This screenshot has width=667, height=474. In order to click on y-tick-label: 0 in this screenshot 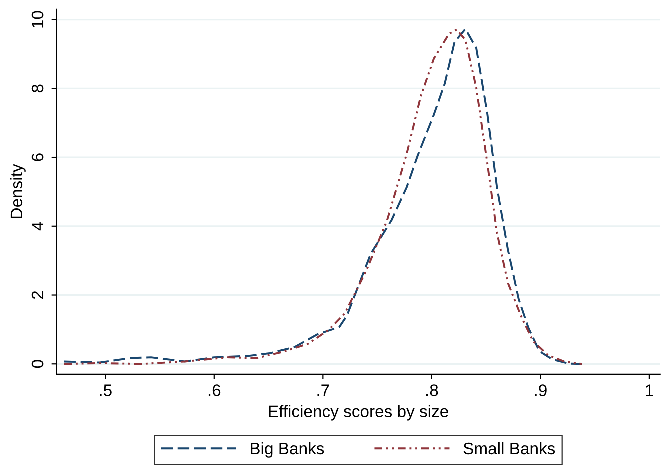, I will do `click(38, 364)`.